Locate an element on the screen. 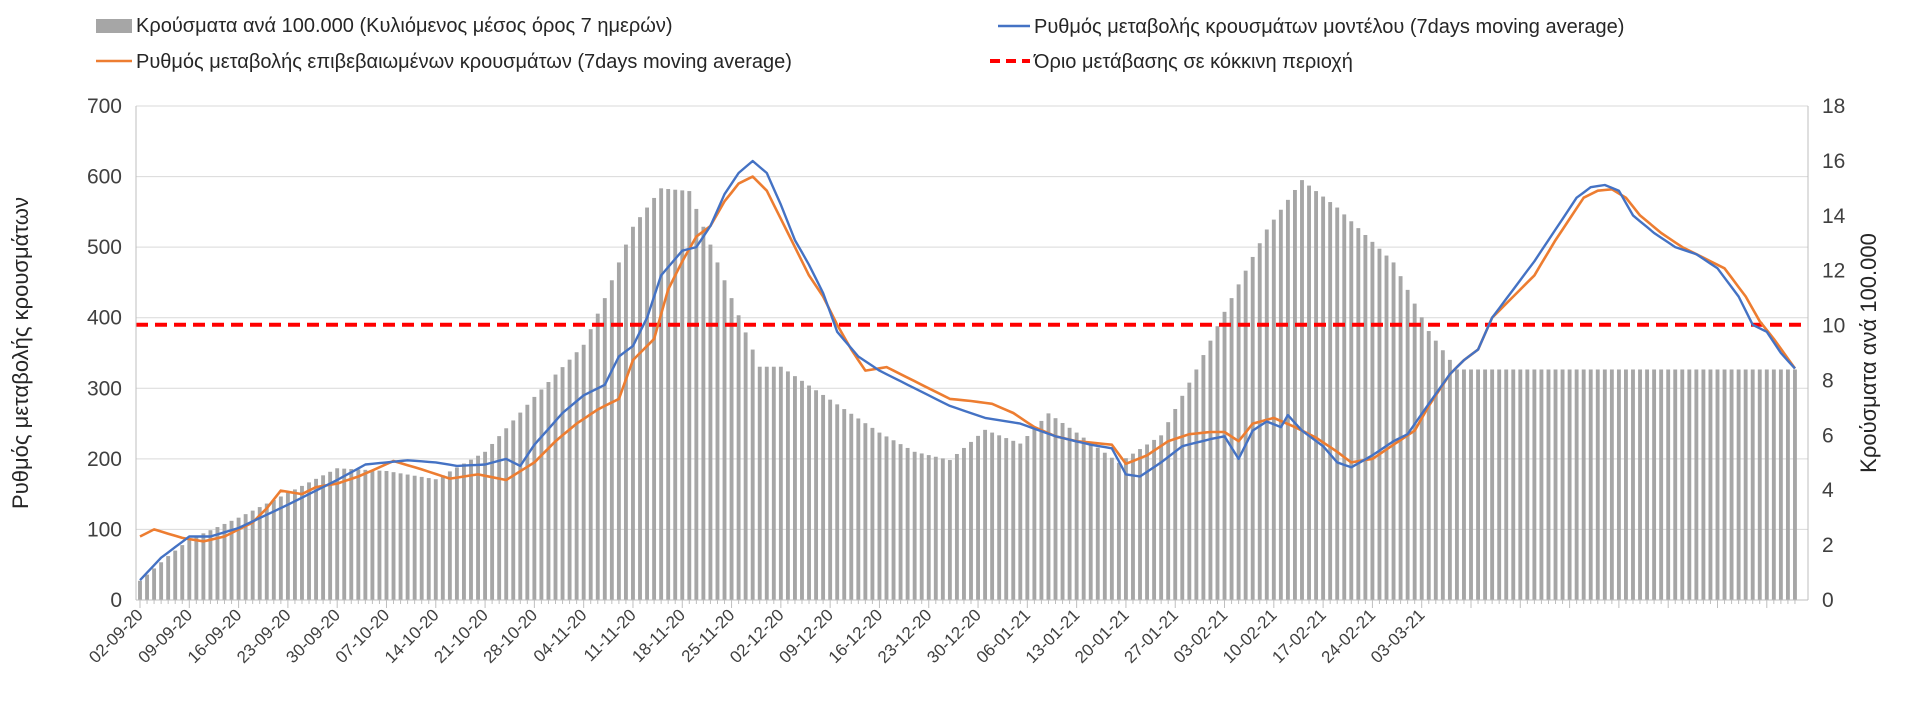  x-tick-label: 28-10-20 is located at coordinates (511, 636).